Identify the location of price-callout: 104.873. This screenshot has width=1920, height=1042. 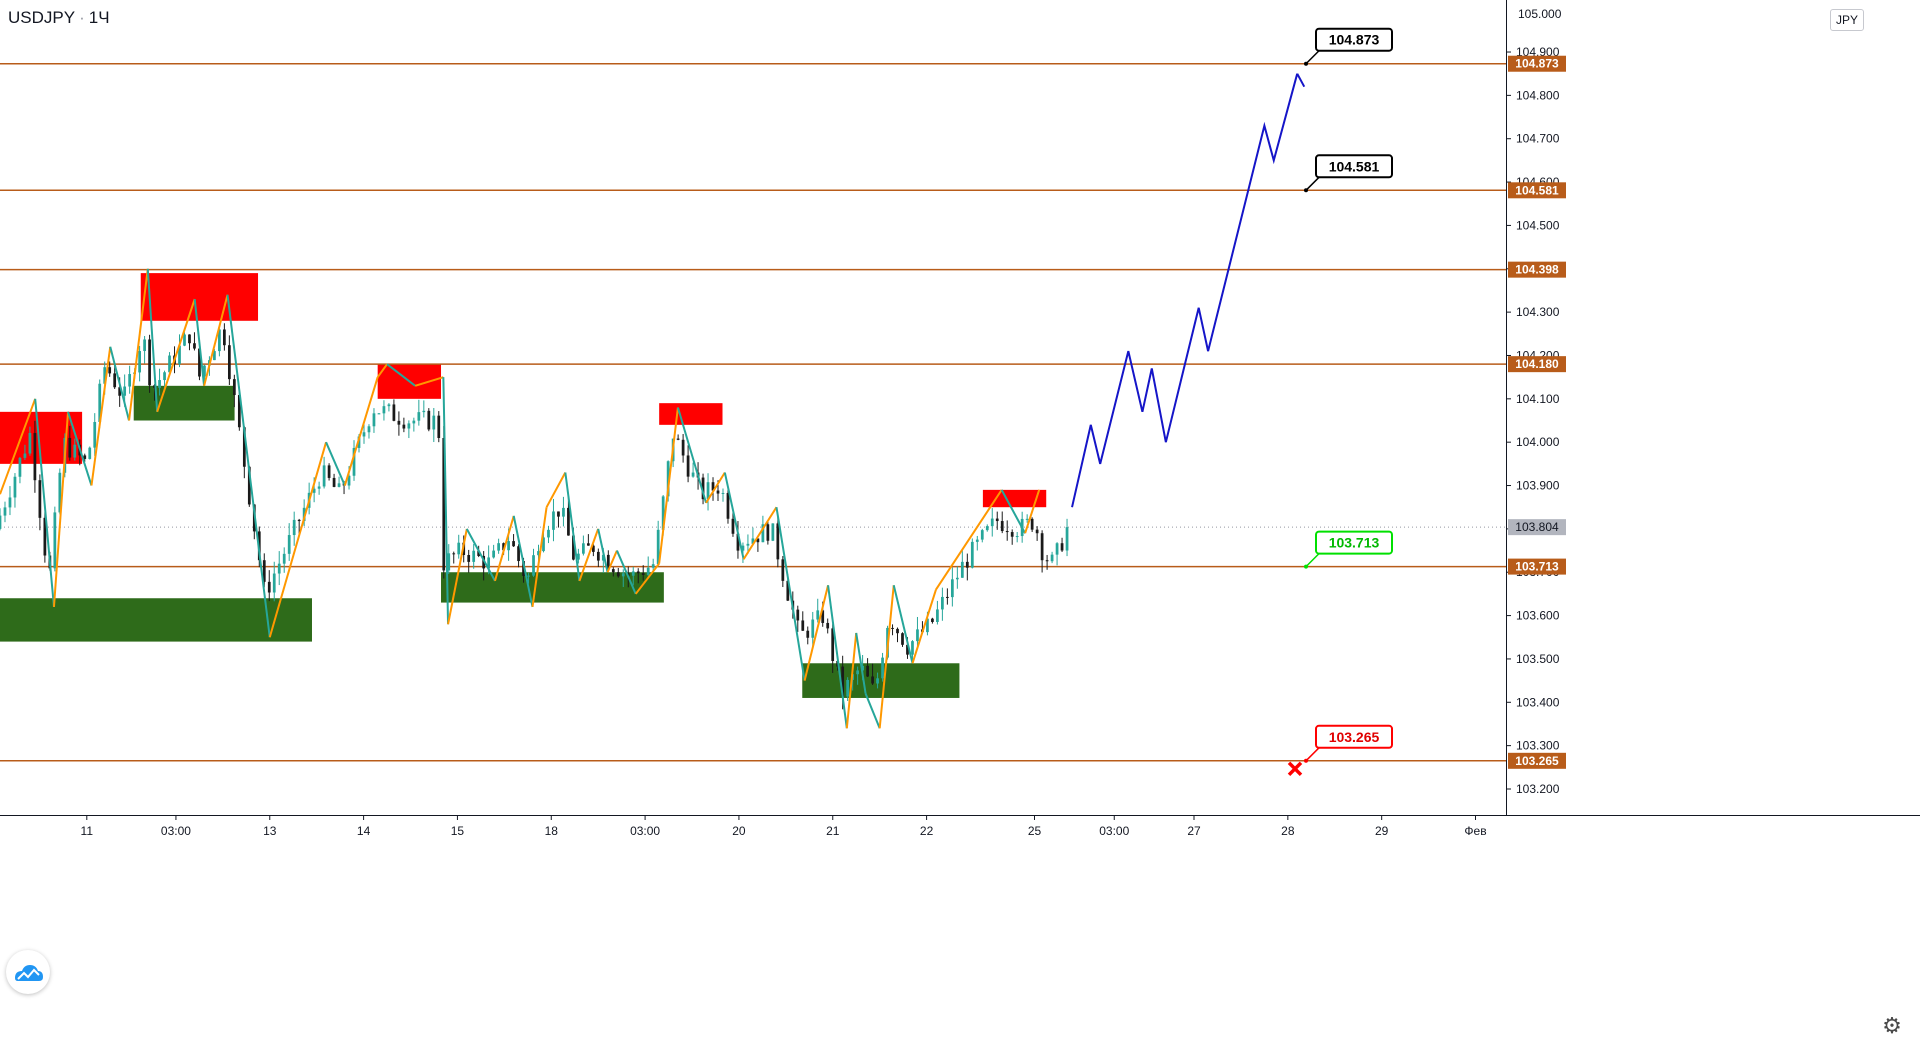
(1348, 46).